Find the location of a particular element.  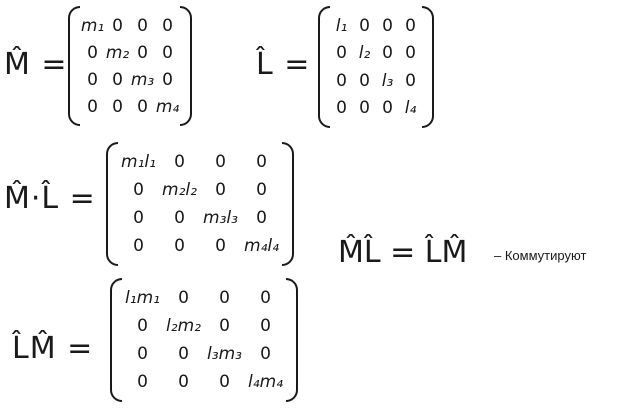

matrix-grid: m₁ 0 0 0 0 m₂ 0 0 0 0 m₃ 0 0 0 0 m₄ is located at coordinates (130, 66).